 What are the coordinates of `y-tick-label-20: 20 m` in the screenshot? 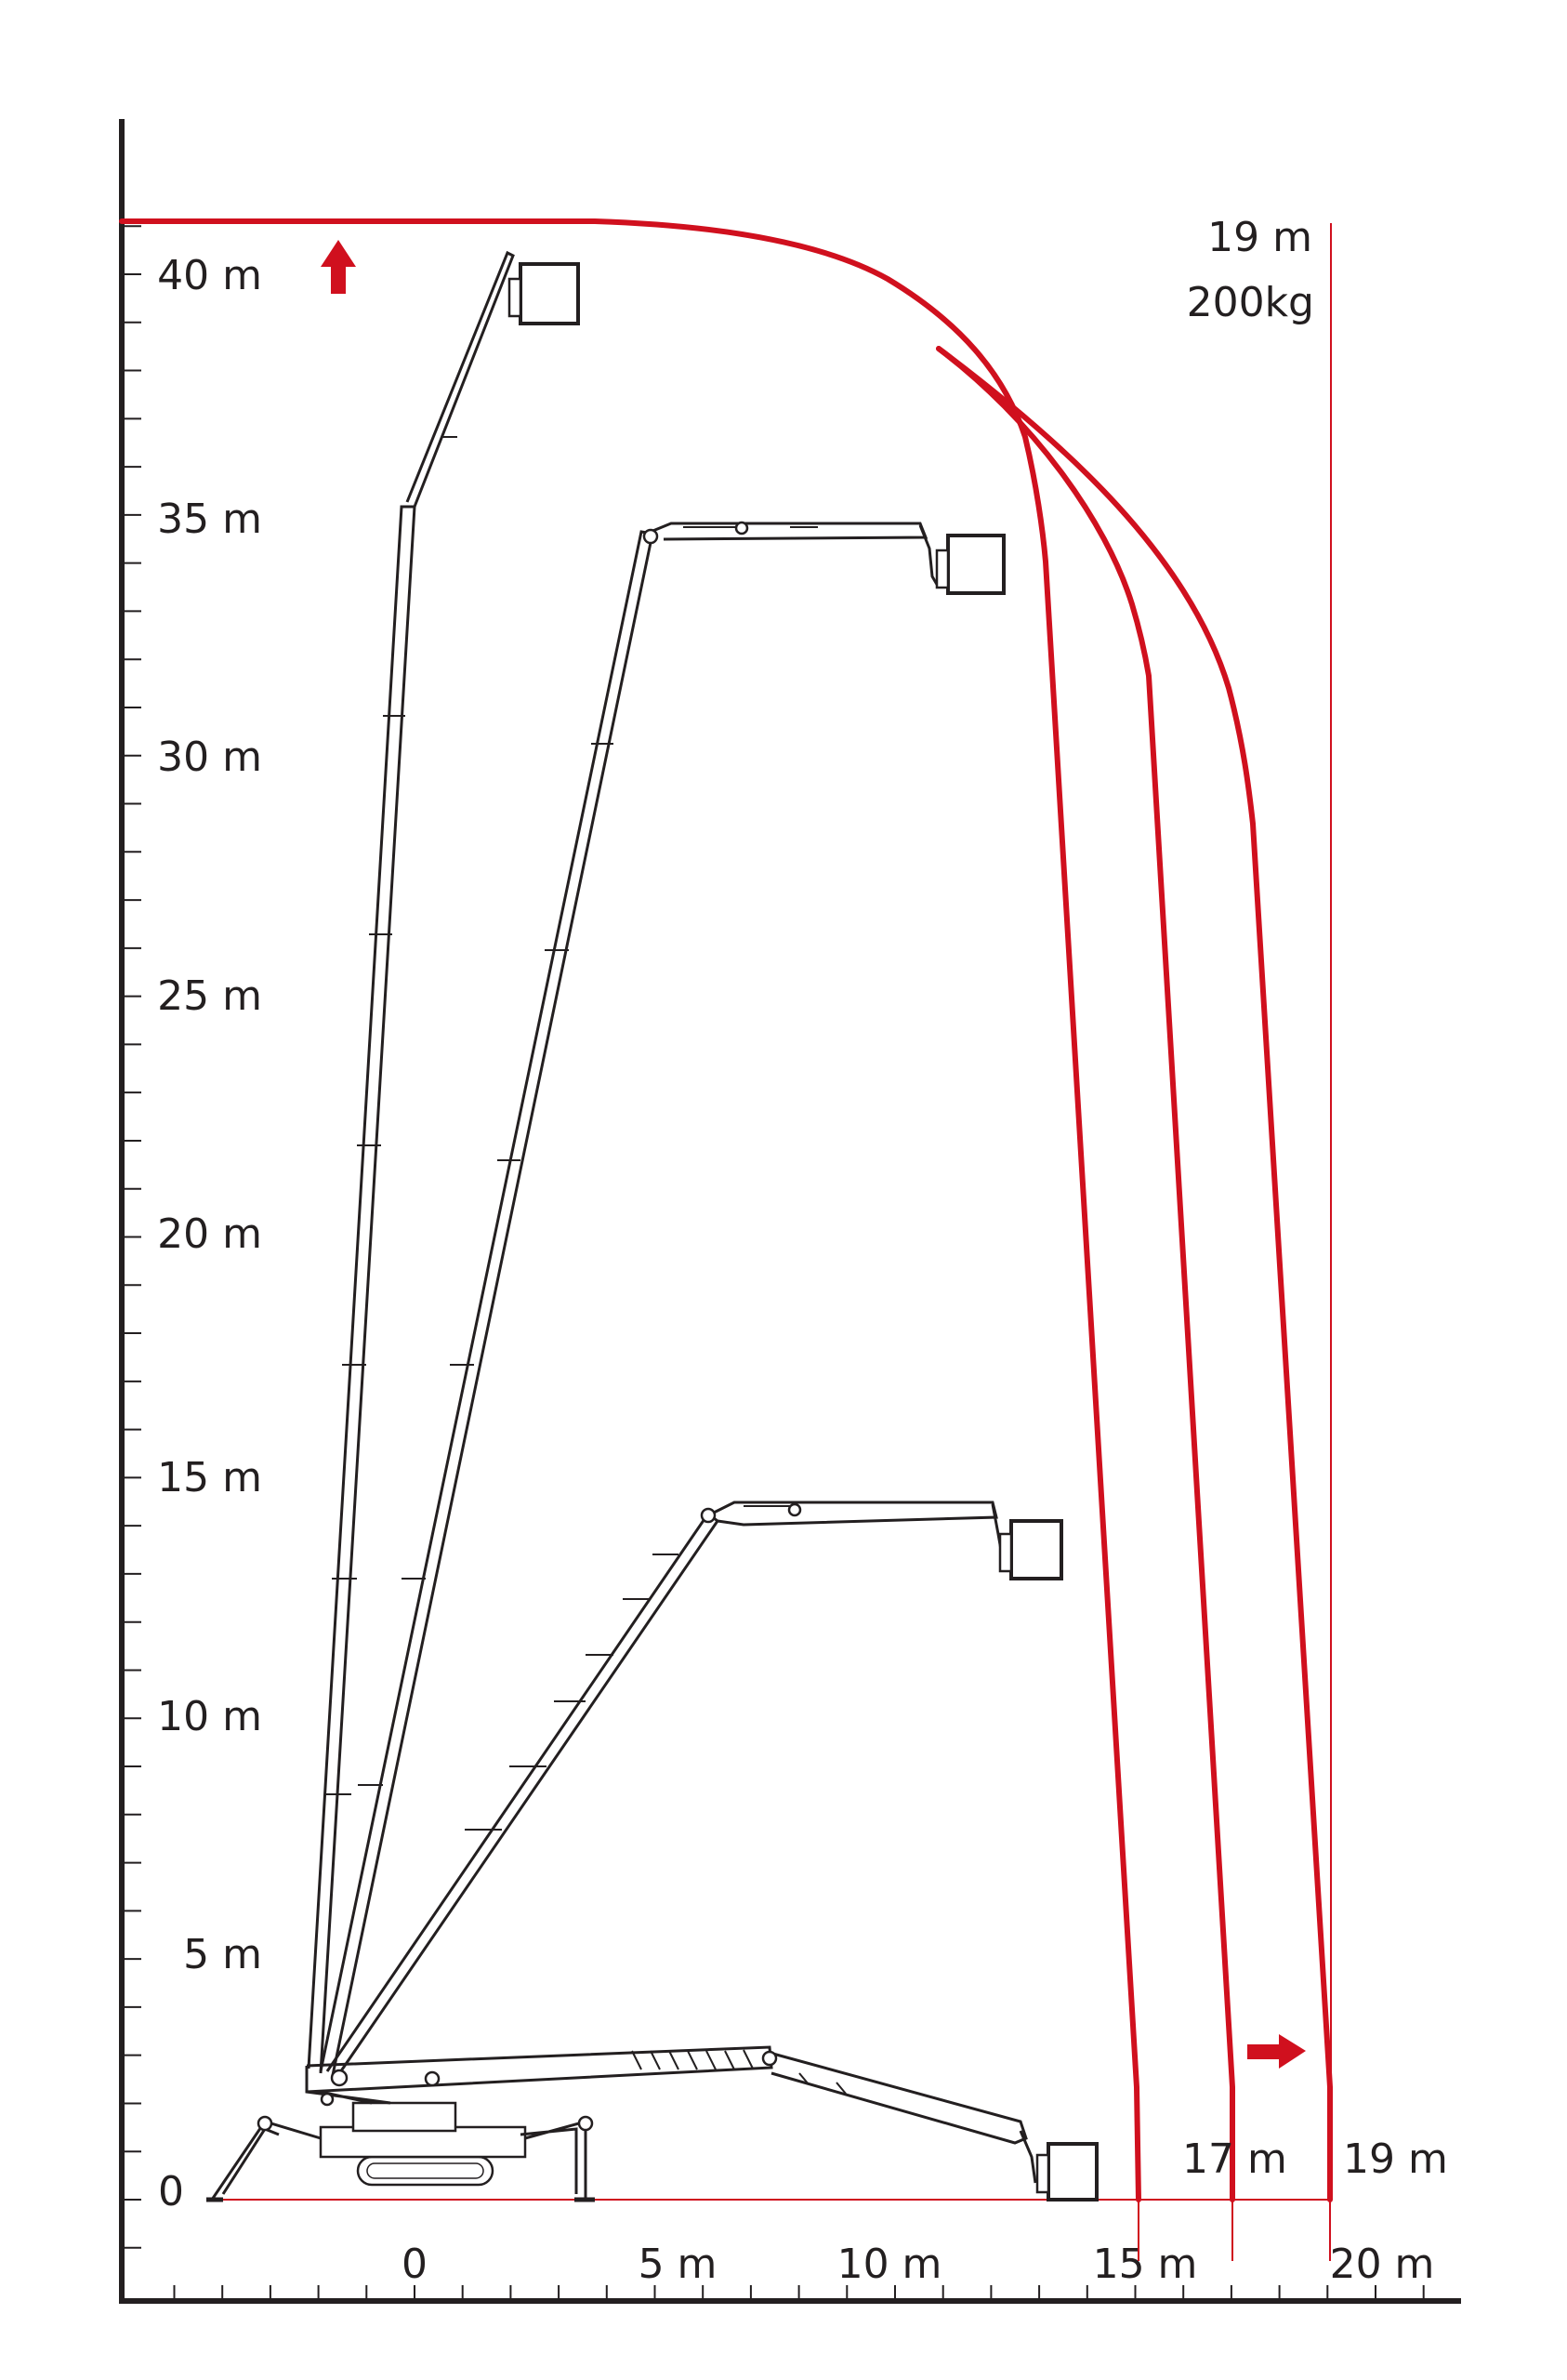 It's located at (209, 1234).